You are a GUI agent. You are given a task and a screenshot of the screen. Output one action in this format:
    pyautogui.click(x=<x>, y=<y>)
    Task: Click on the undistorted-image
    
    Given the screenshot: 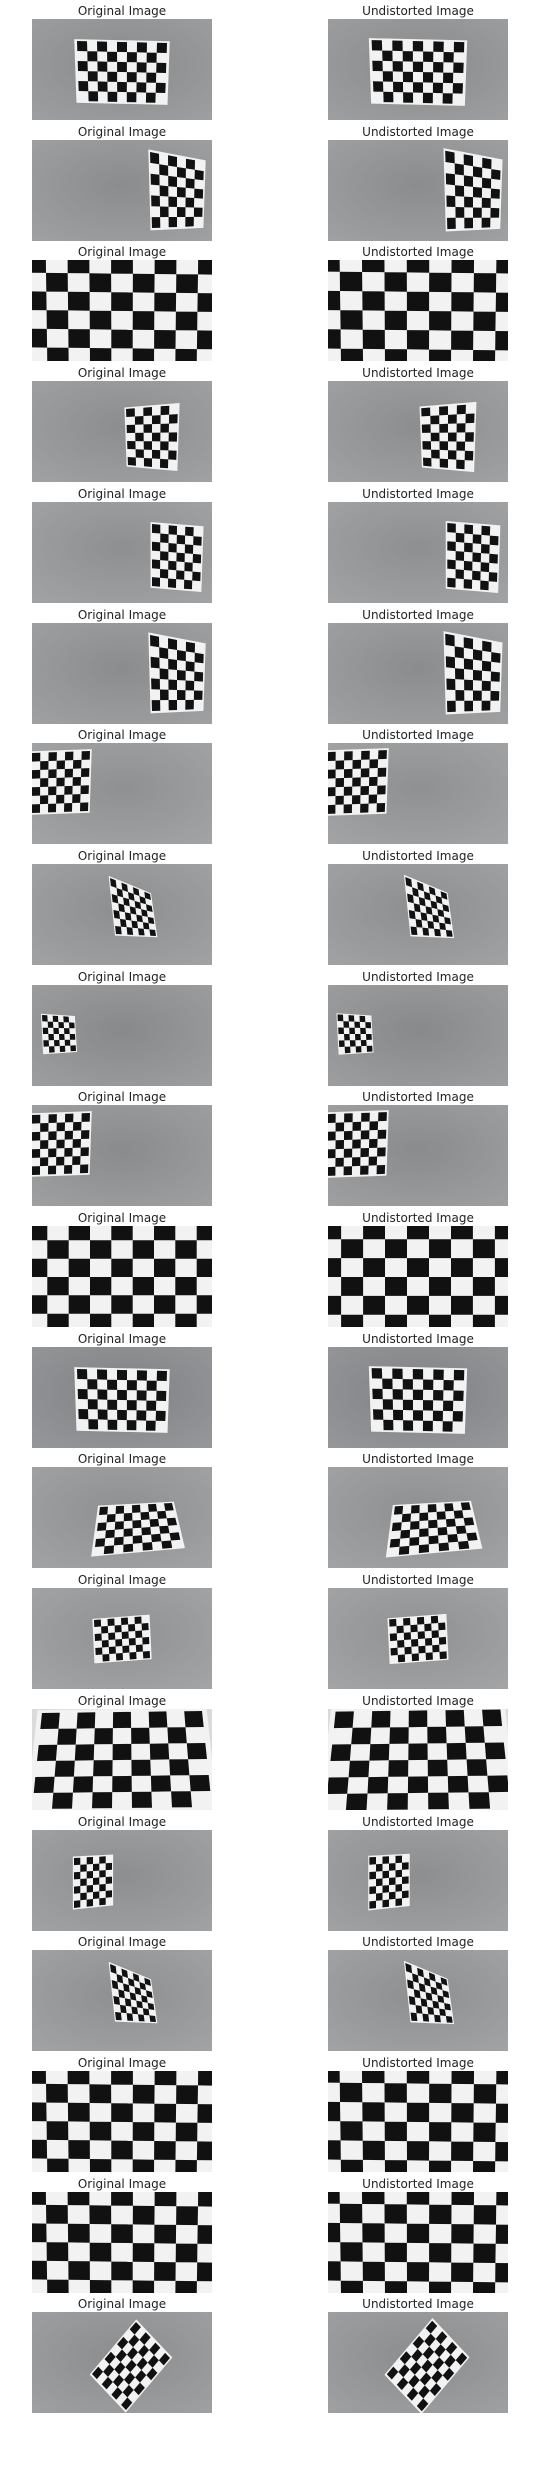 What is the action you would take?
    pyautogui.click(x=418, y=1639)
    